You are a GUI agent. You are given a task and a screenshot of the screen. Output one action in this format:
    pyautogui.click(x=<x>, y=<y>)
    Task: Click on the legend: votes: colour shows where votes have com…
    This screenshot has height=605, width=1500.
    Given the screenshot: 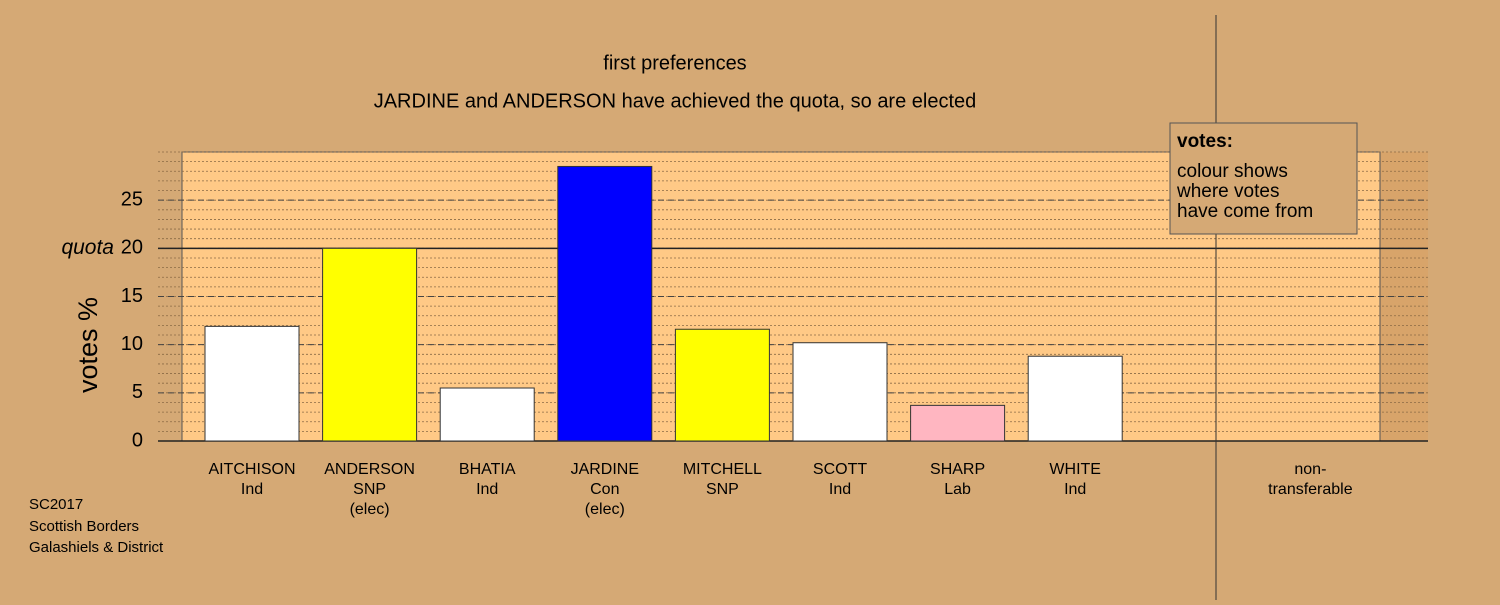 What is the action you would take?
    pyautogui.click(x=1263, y=178)
    